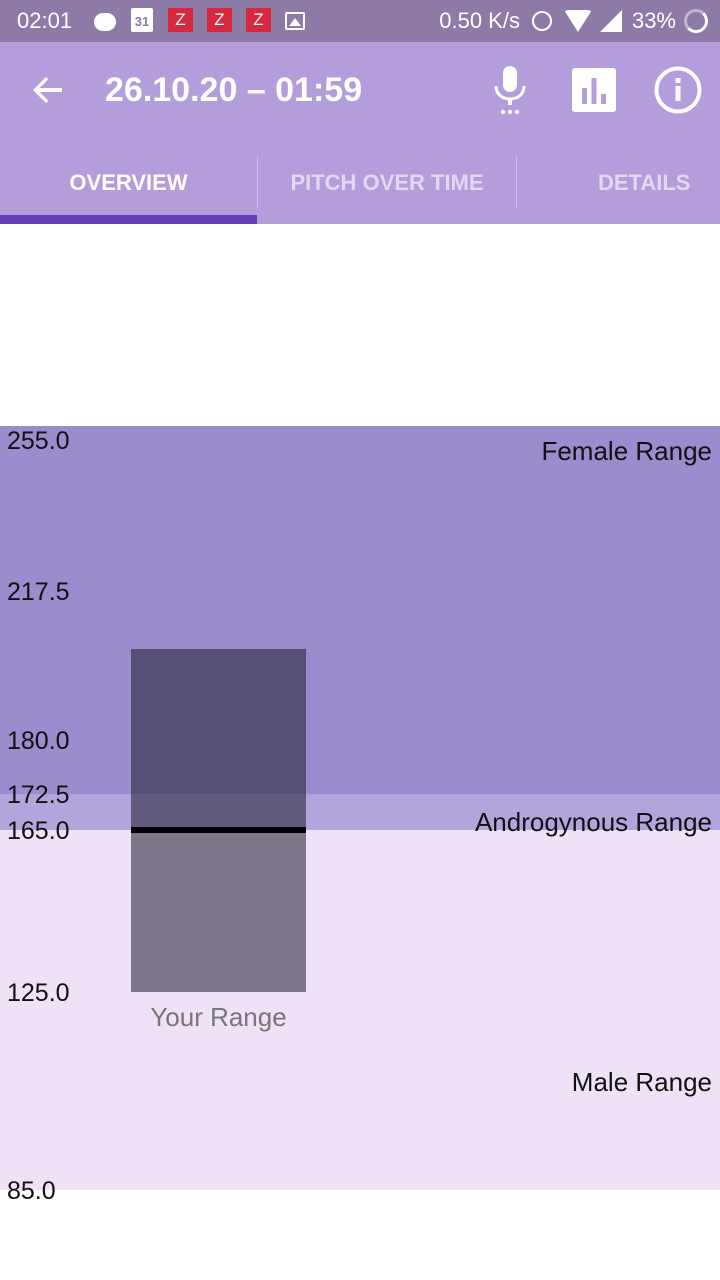 The height and width of the screenshot is (1280, 720). What do you see at coordinates (105, 21) in the screenshot?
I see `message-icon` at bounding box center [105, 21].